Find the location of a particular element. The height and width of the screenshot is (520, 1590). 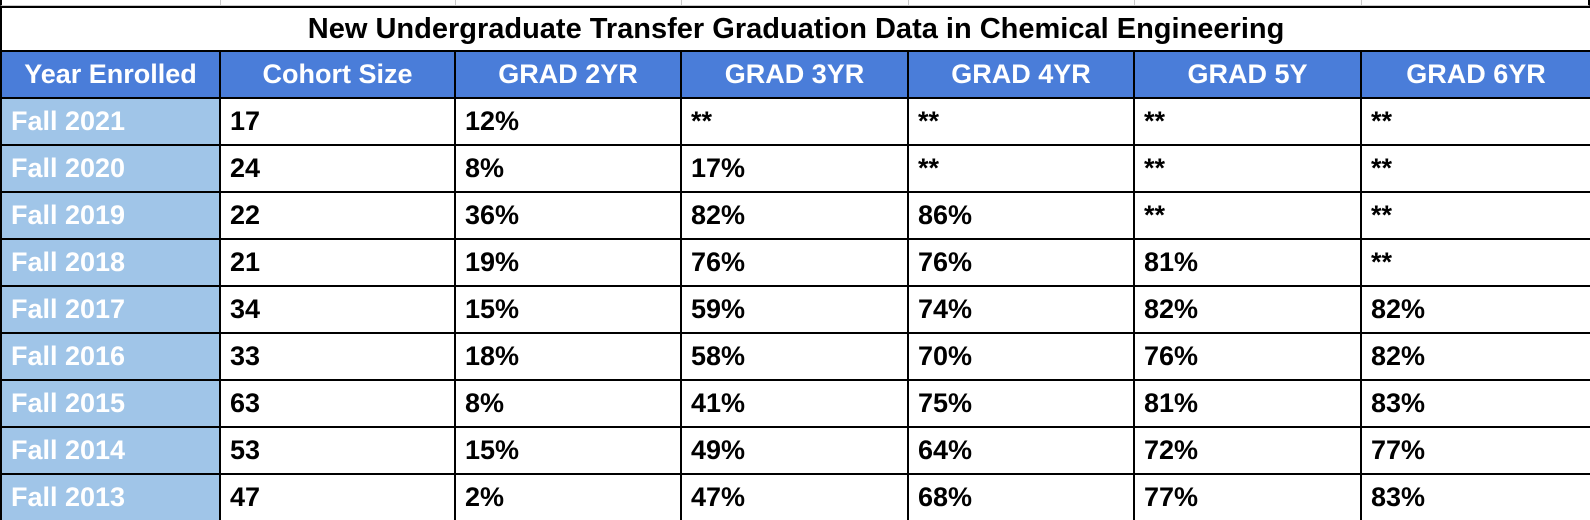

cohort-size-cell: 53 is located at coordinates (337, 450).